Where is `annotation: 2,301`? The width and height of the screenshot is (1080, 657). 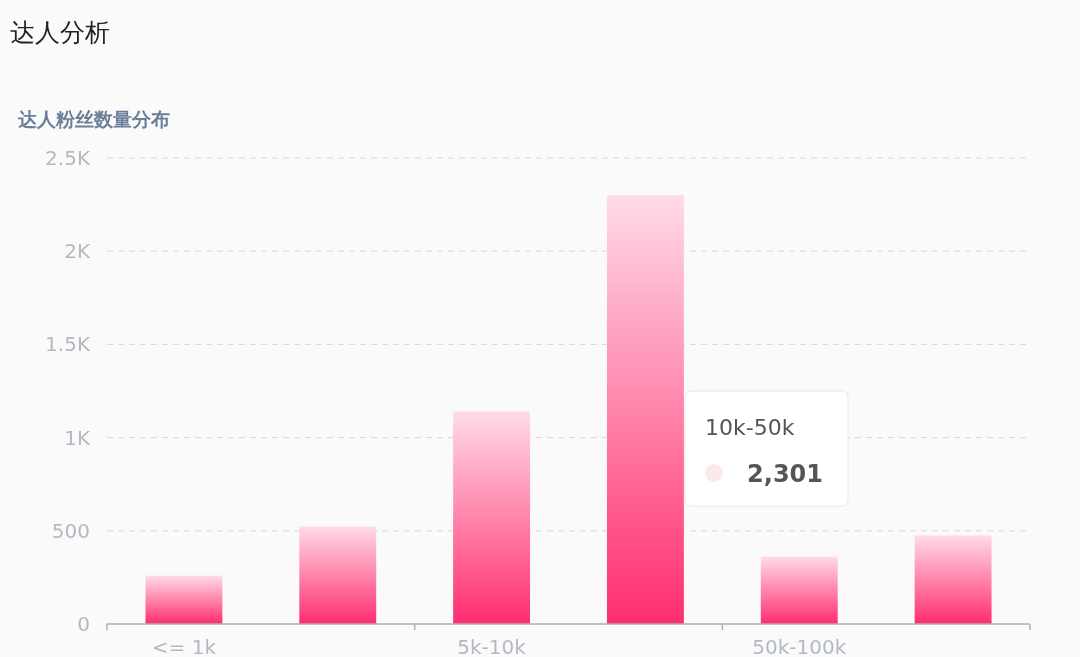 annotation: 2,301 is located at coordinates (785, 474).